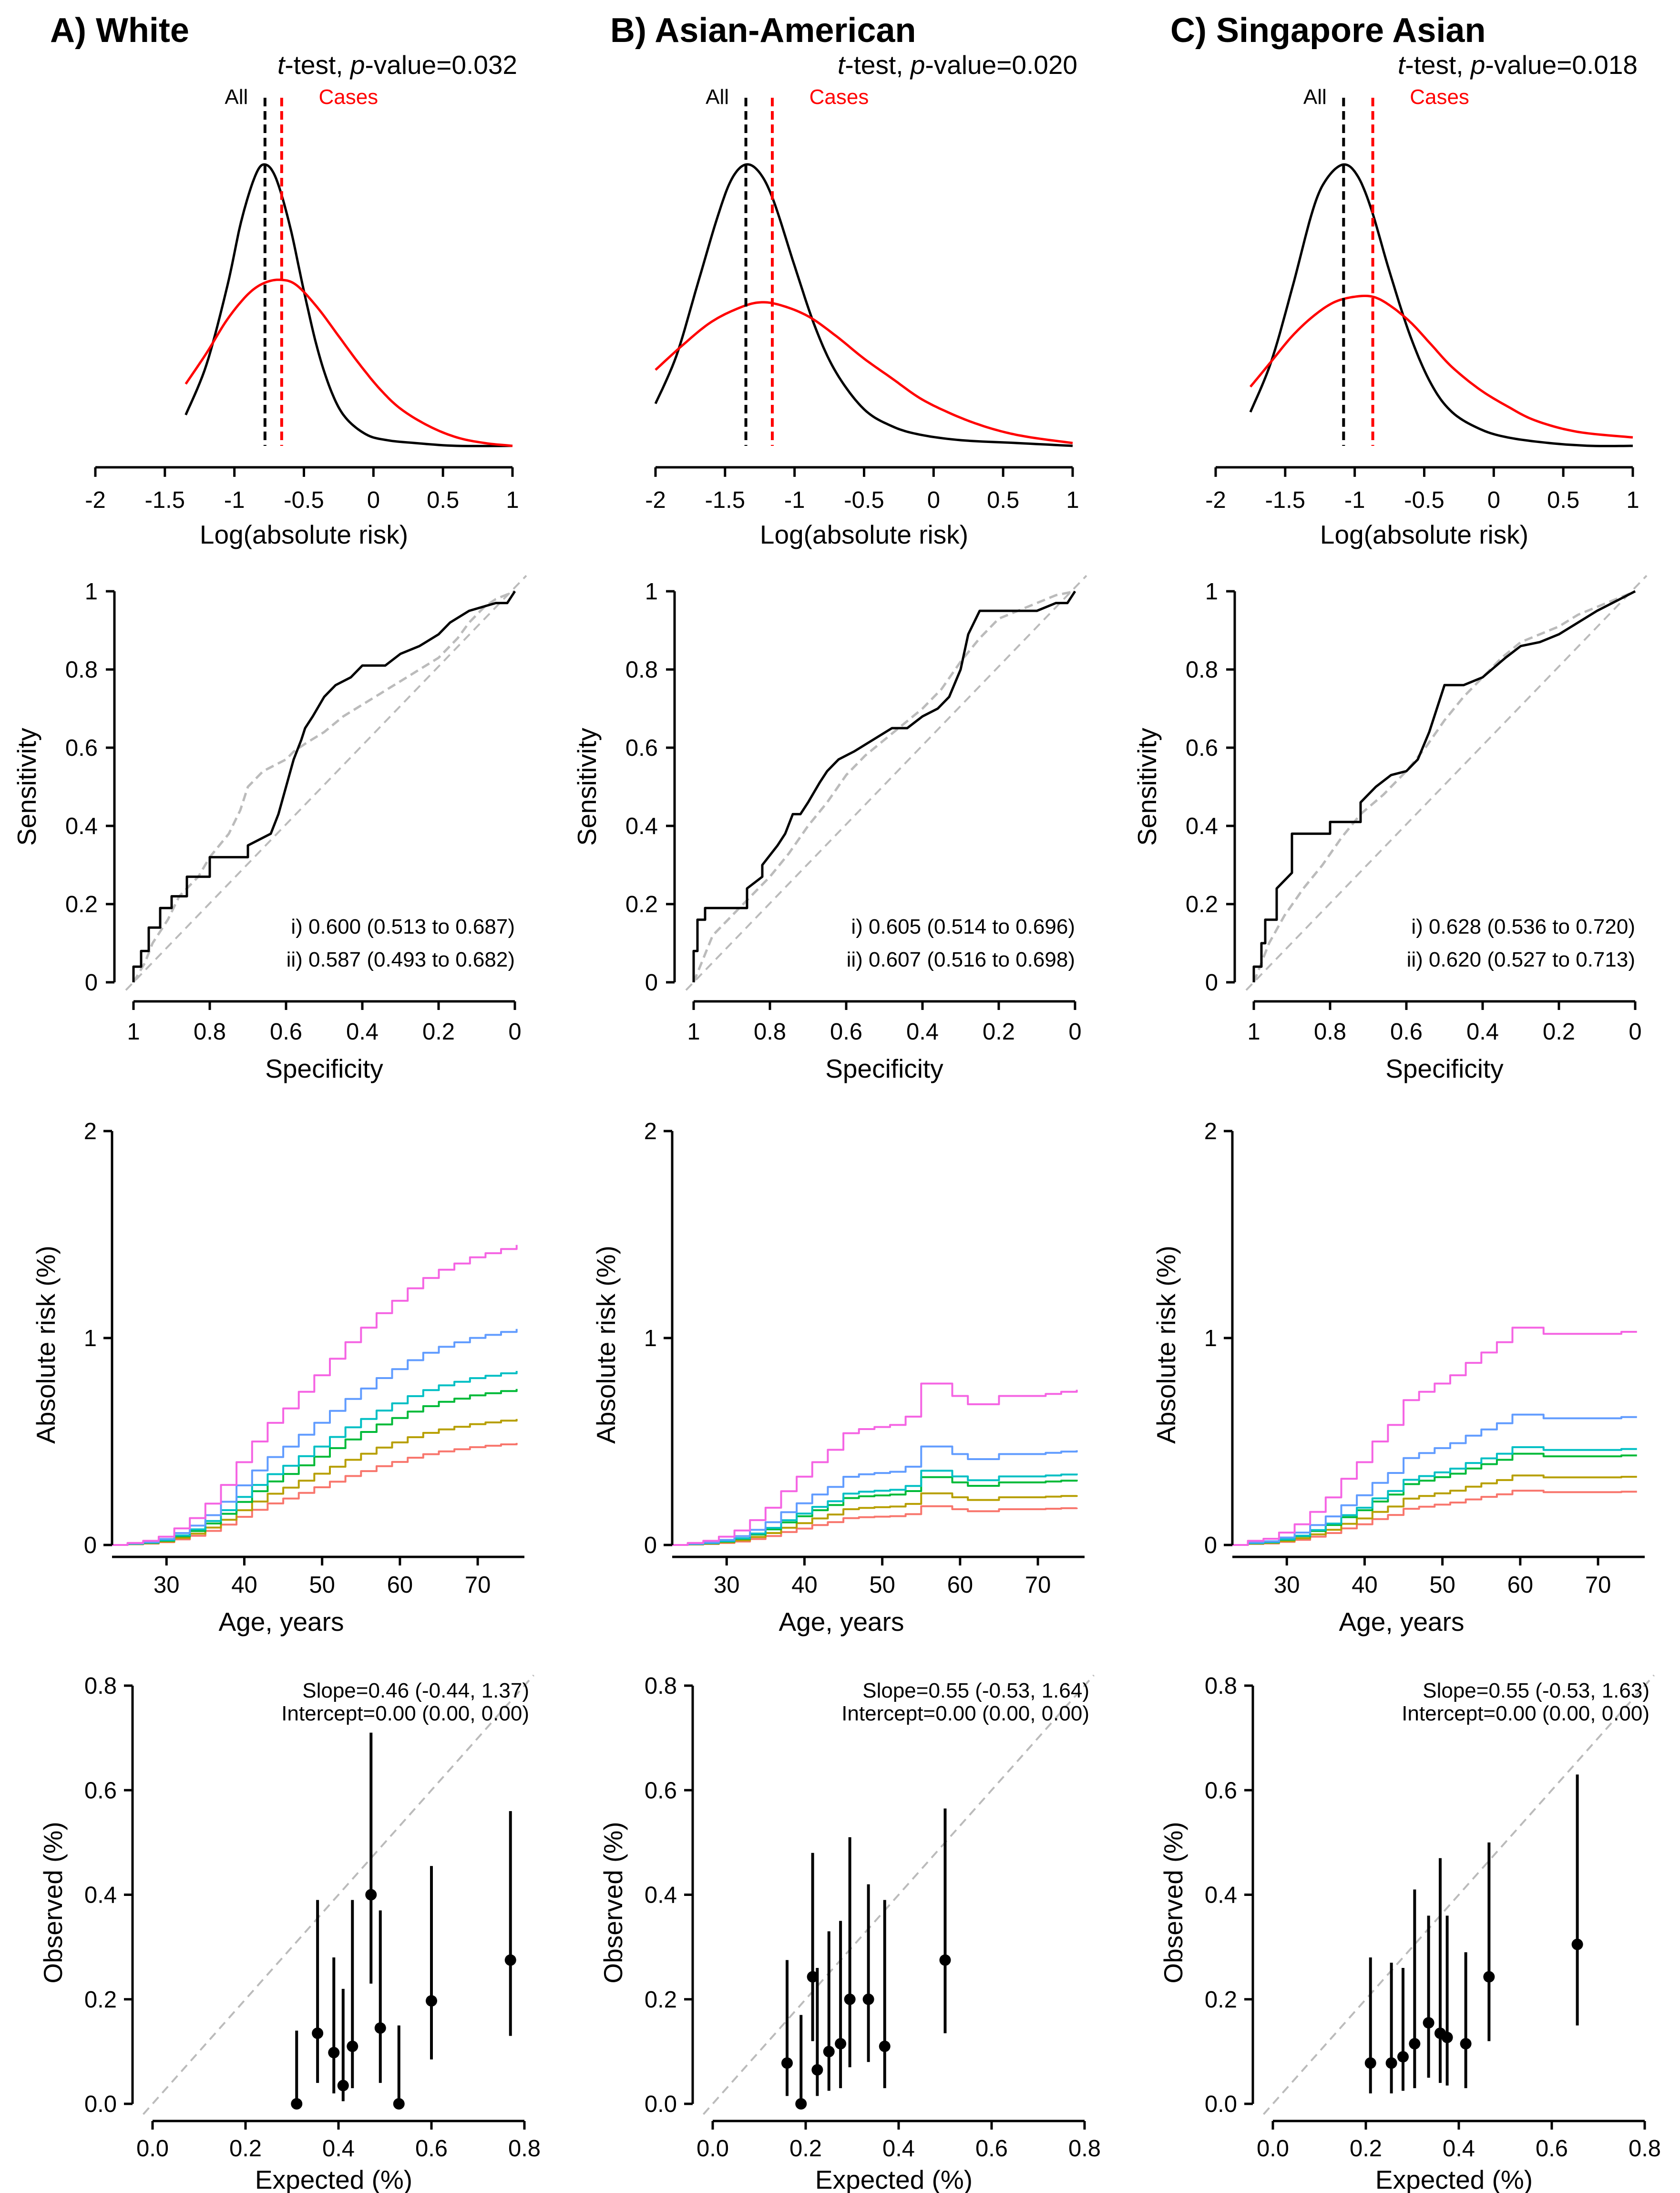 The height and width of the screenshot is (2193, 1680). Describe the element at coordinates (405, 1713) in the screenshot. I see `intercept-label: Intercept=0.00 (0.00, 0.00)` at that location.